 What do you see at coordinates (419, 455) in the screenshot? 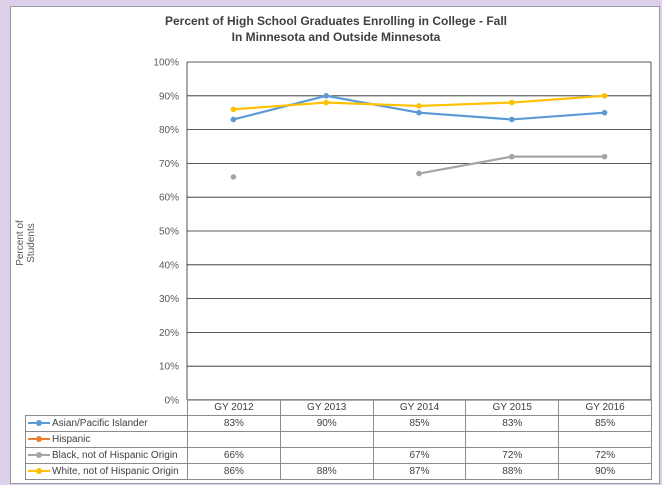
I see `data-label: 67%` at bounding box center [419, 455].